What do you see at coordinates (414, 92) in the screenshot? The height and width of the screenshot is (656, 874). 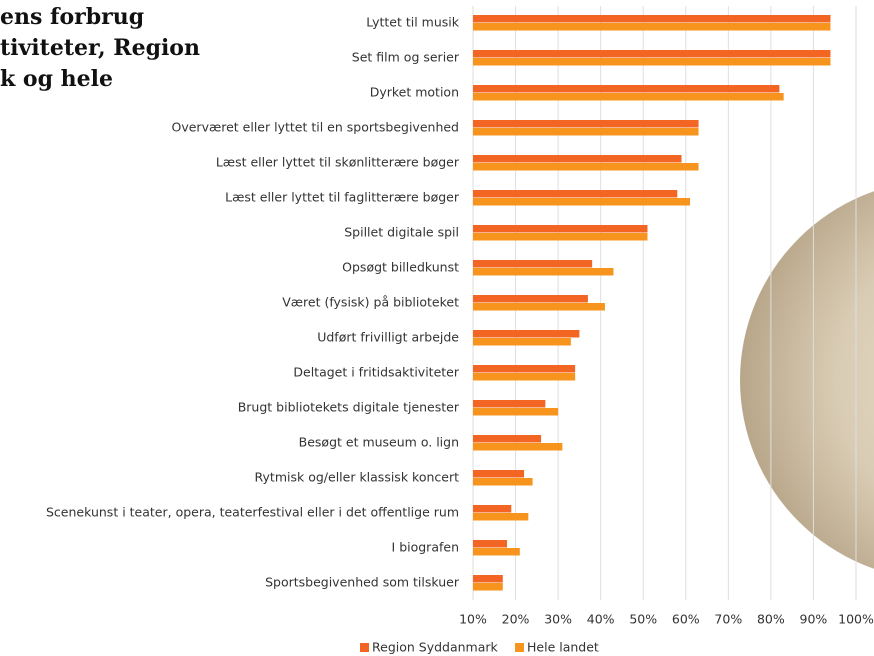 I see `y-tick-label: Dyrket motion` at bounding box center [414, 92].